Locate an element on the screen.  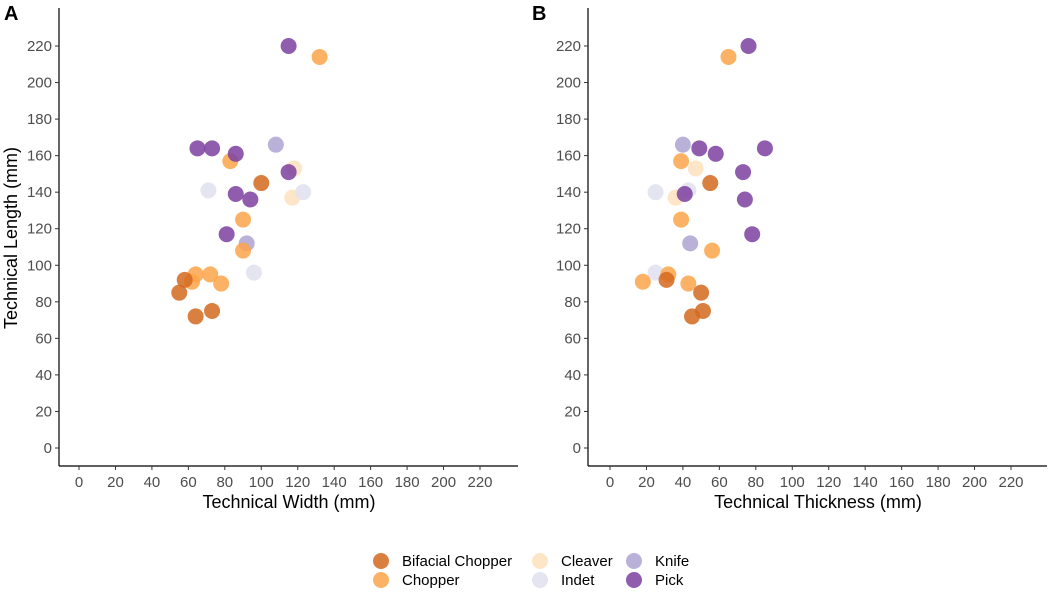
panel-a-x-ticks: 0 20 40 60 80 100 120 140 160 180 200 220 is located at coordinates (284, 478).